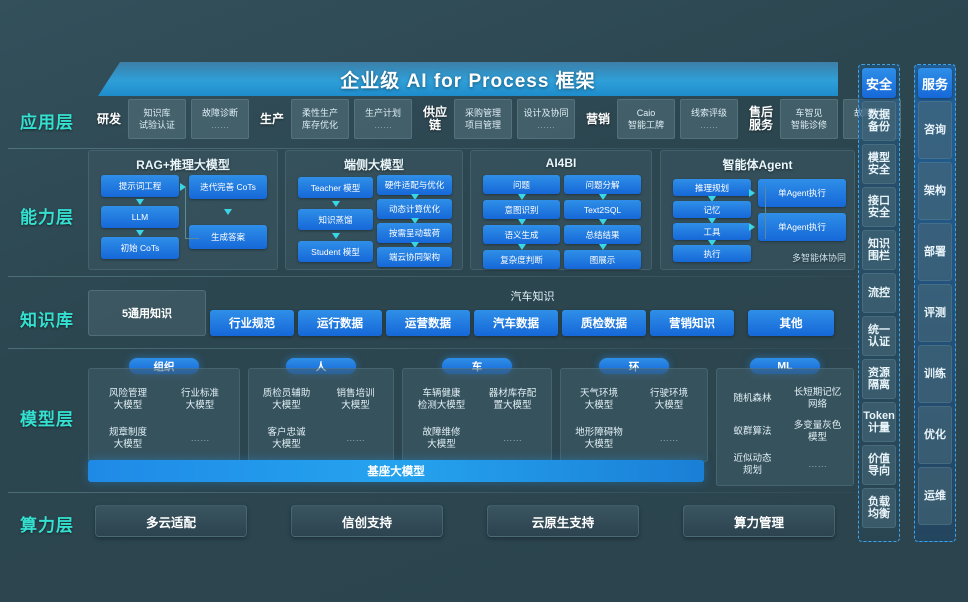 This screenshot has width=968, height=602. Describe the element at coordinates (355, 399) in the screenshot. I see `model-item: 销售培训 大模型` at that location.